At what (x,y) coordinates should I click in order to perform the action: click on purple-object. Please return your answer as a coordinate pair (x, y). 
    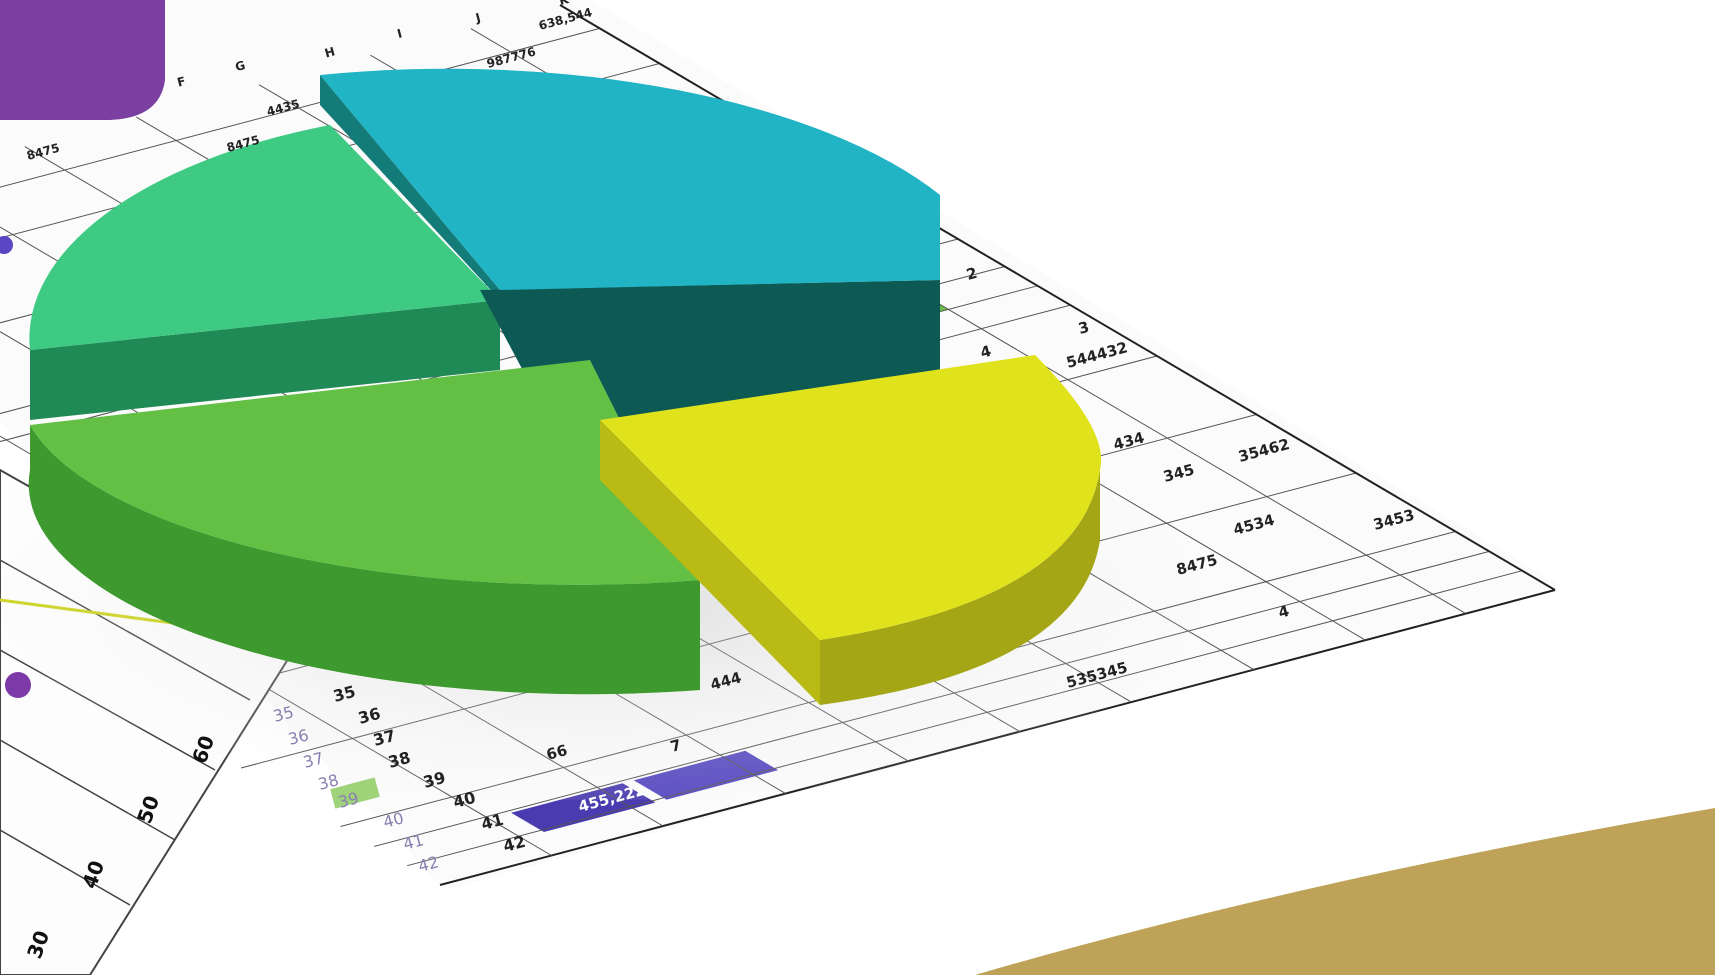
    Looking at the image, I should click on (82, 60).